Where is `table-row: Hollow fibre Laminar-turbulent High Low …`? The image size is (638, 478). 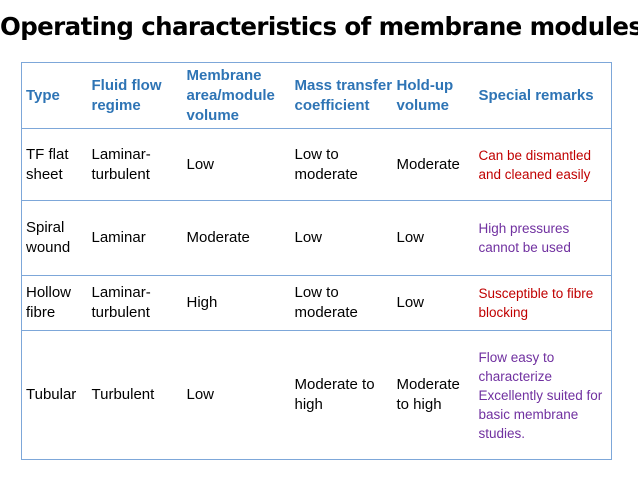 table-row: Hollow fibre Laminar-turbulent High Low … is located at coordinates (316, 303).